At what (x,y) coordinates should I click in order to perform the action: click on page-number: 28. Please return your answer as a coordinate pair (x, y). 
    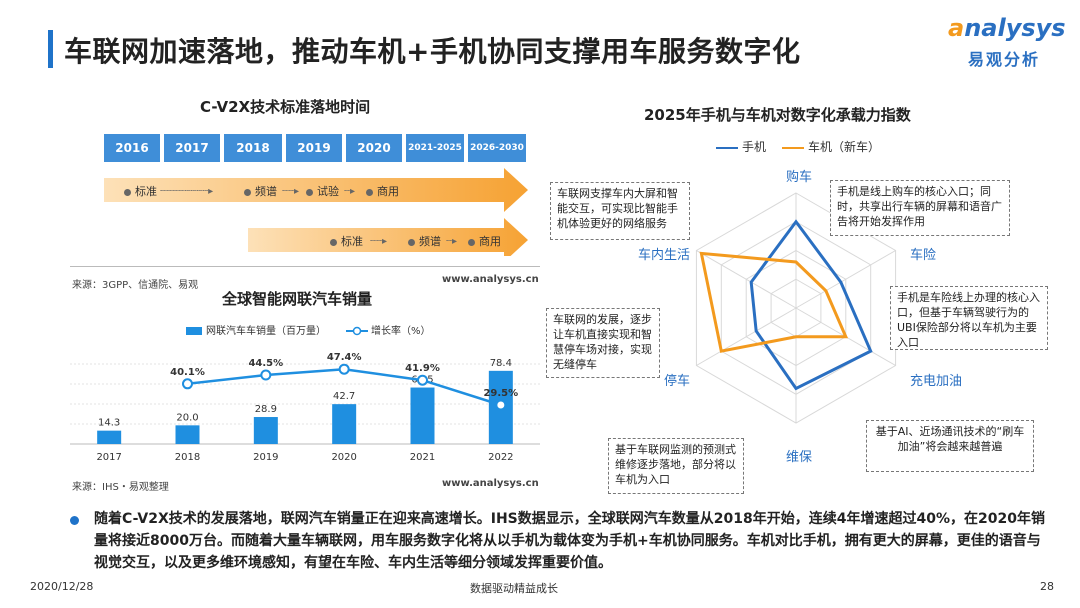
    Looking at the image, I should click on (1047, 586).